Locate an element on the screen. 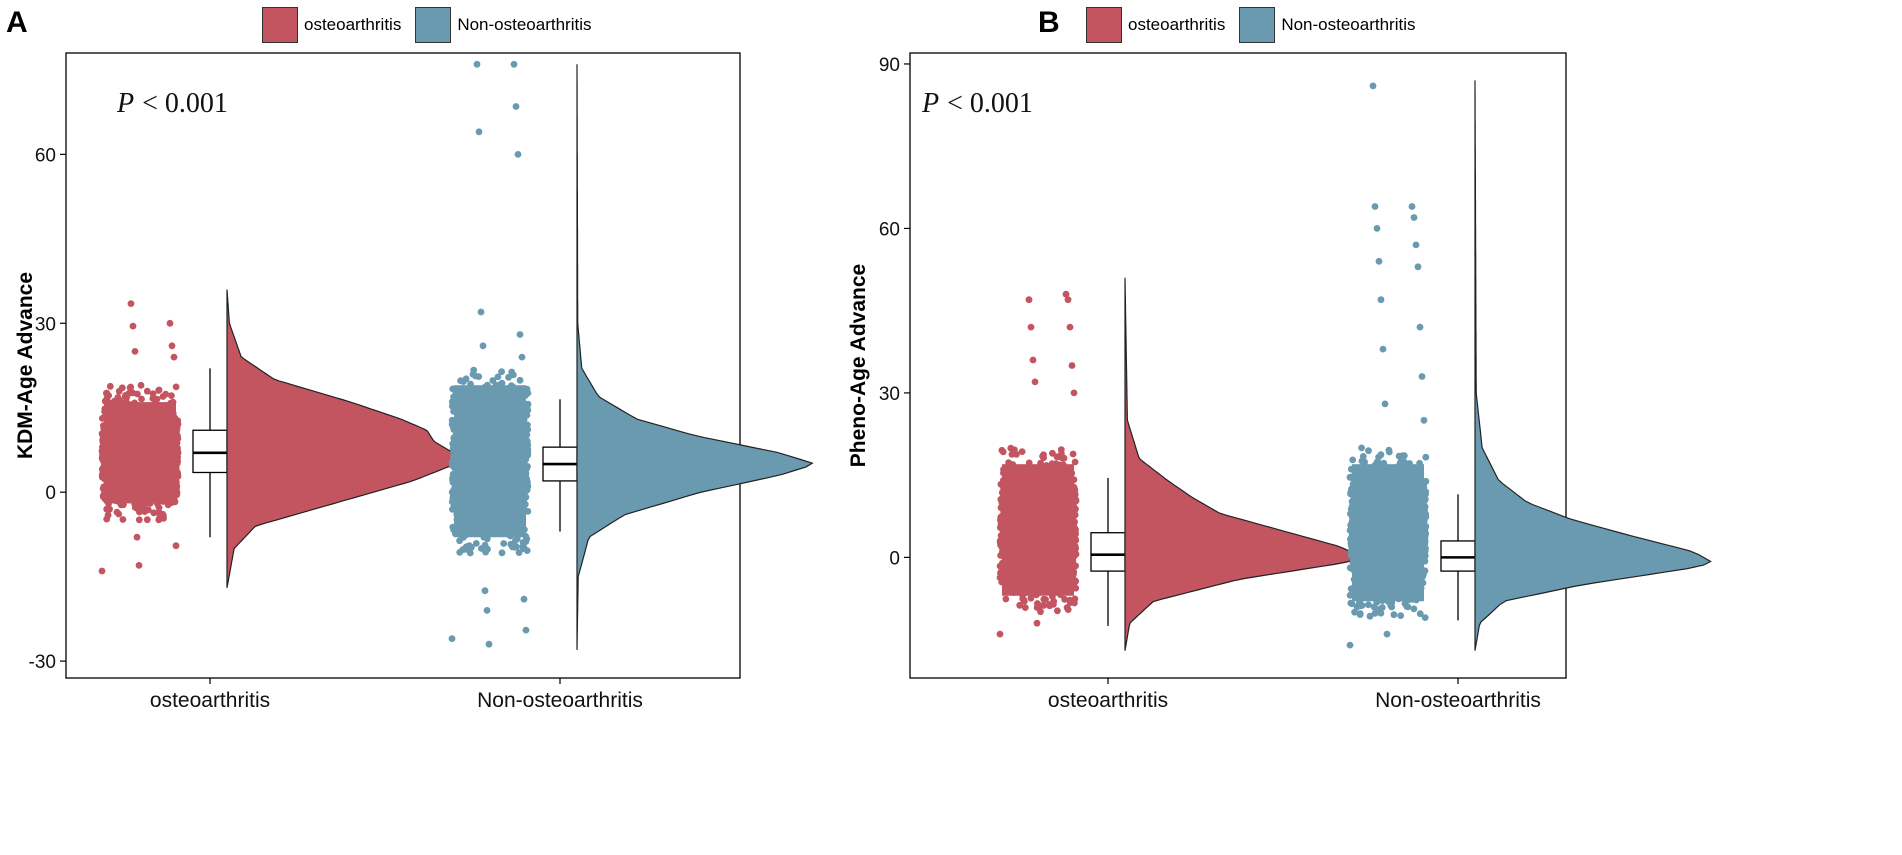  y-tick-label: 30 is located at coordinates (889, 394).